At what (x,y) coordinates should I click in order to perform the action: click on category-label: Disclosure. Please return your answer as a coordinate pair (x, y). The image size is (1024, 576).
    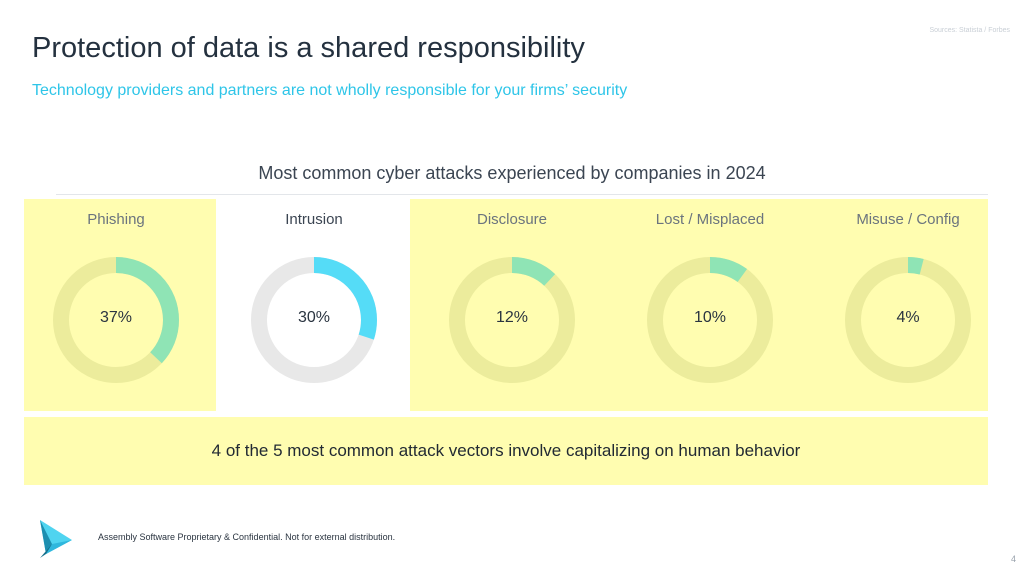
    Looking at the image, I should click on (512, 219).